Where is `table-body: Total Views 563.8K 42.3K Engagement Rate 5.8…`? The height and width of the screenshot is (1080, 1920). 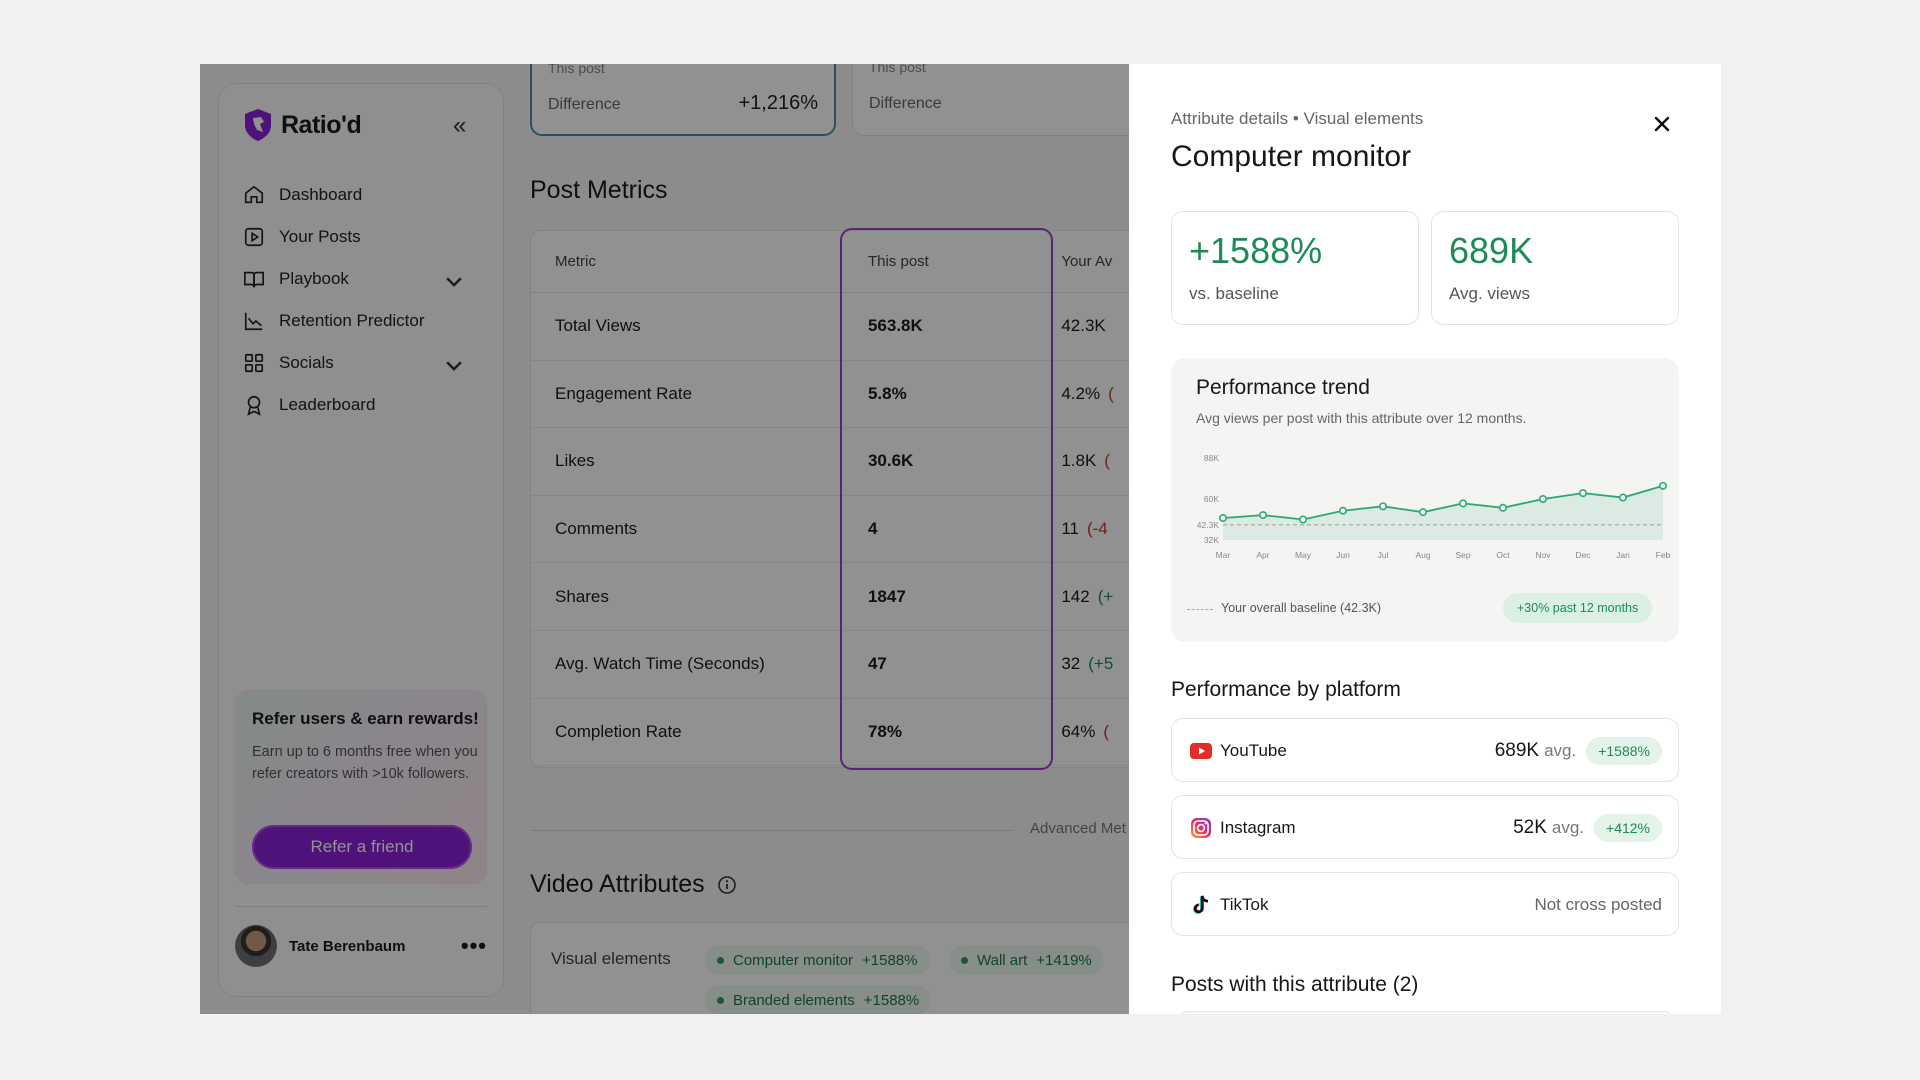
table-body: Total Views 563.8K 42.3K Engagement Rate 5.8… is located at coordinates (830, 530).